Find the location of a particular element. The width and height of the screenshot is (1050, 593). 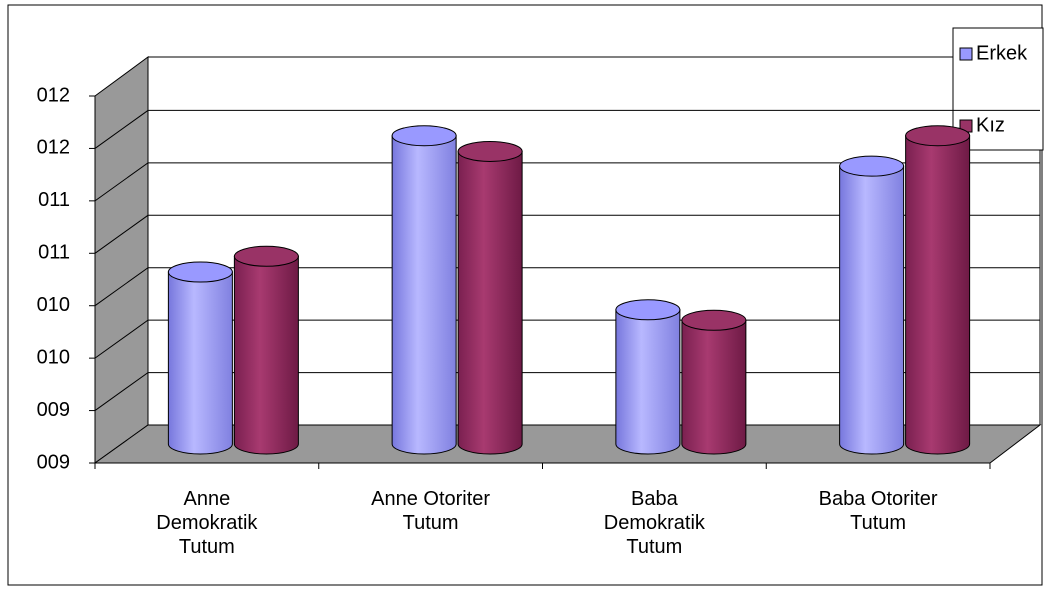

x-tick-label: Anne Otoriter Tutum is located at coordinates (431, 511).